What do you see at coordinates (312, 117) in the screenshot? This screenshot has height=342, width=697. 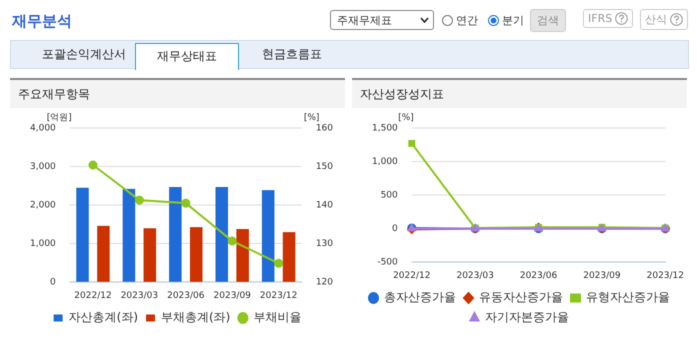 I see `y2-axis-title: [%]` at bounding box center [312, 117].